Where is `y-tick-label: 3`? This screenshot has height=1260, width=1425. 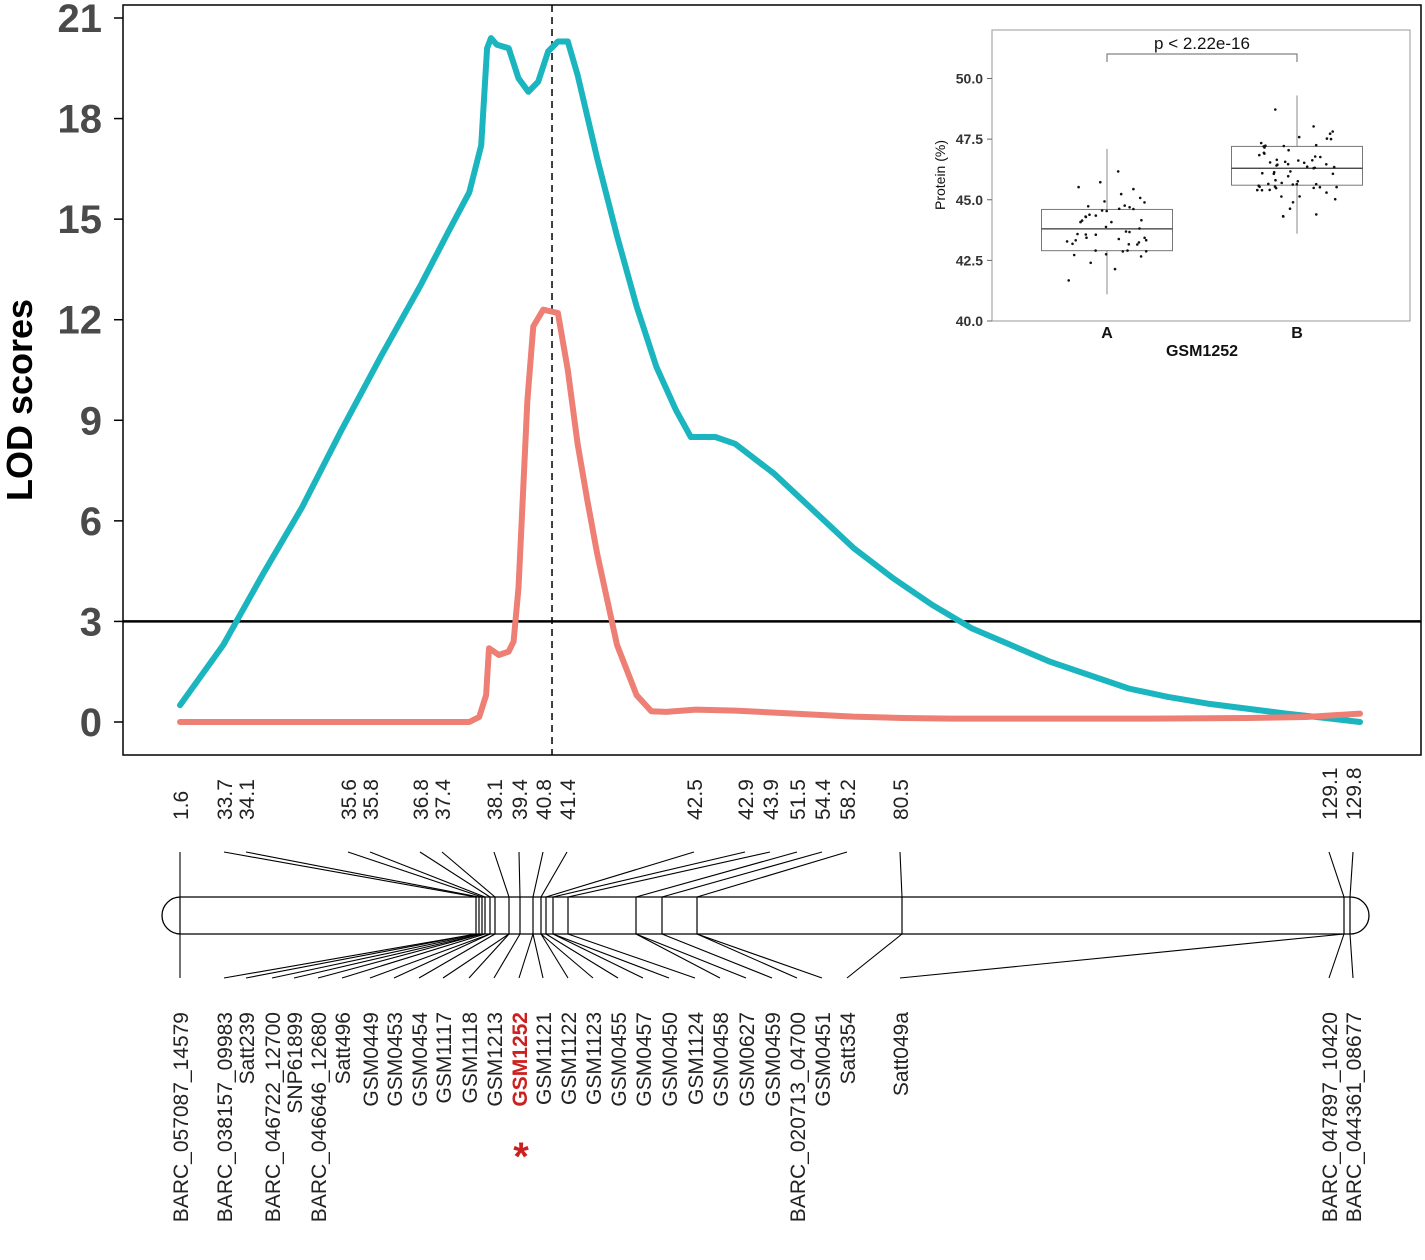
y-tick-label: 3 is located at coordinates (91, 622).